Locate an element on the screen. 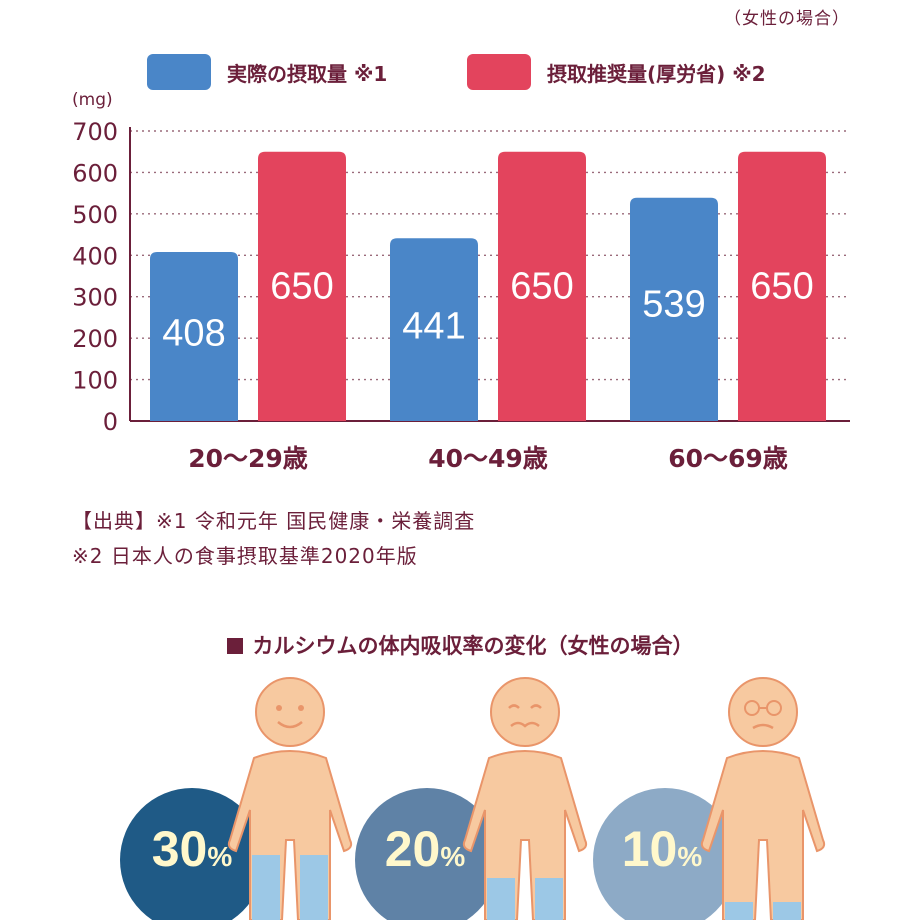  legend-item-recommended: 摂取推奨量(厚労省) ※2 is located at coordinates (616, 72).